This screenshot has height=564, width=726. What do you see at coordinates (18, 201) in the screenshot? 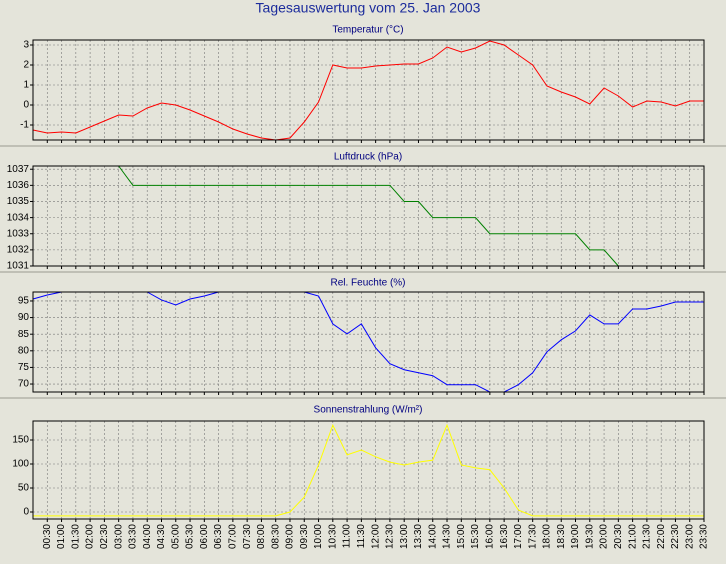
I see `y-tick-label: 1035` at bounding box center [18, 201].